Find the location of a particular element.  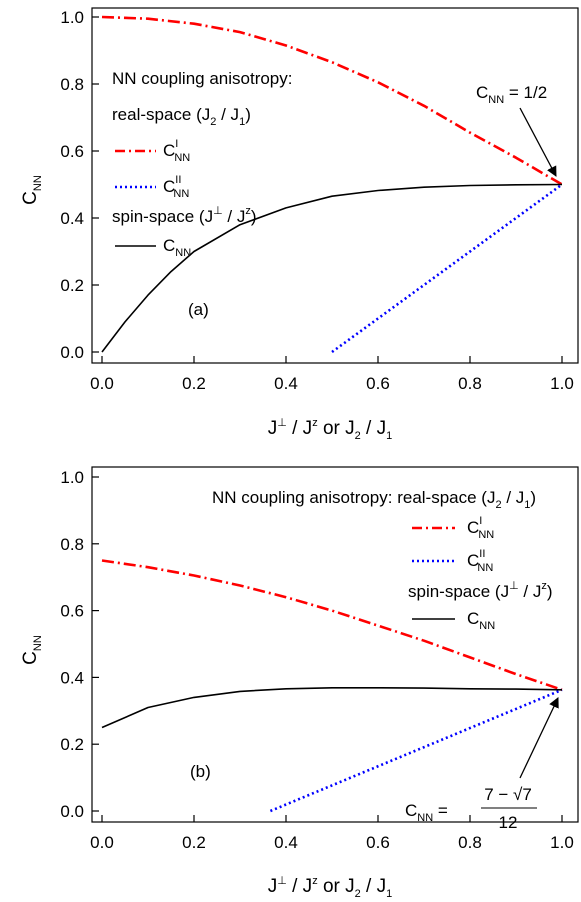

legend-header: NN coupling anisotropy: is located at coordinates (202, 78).